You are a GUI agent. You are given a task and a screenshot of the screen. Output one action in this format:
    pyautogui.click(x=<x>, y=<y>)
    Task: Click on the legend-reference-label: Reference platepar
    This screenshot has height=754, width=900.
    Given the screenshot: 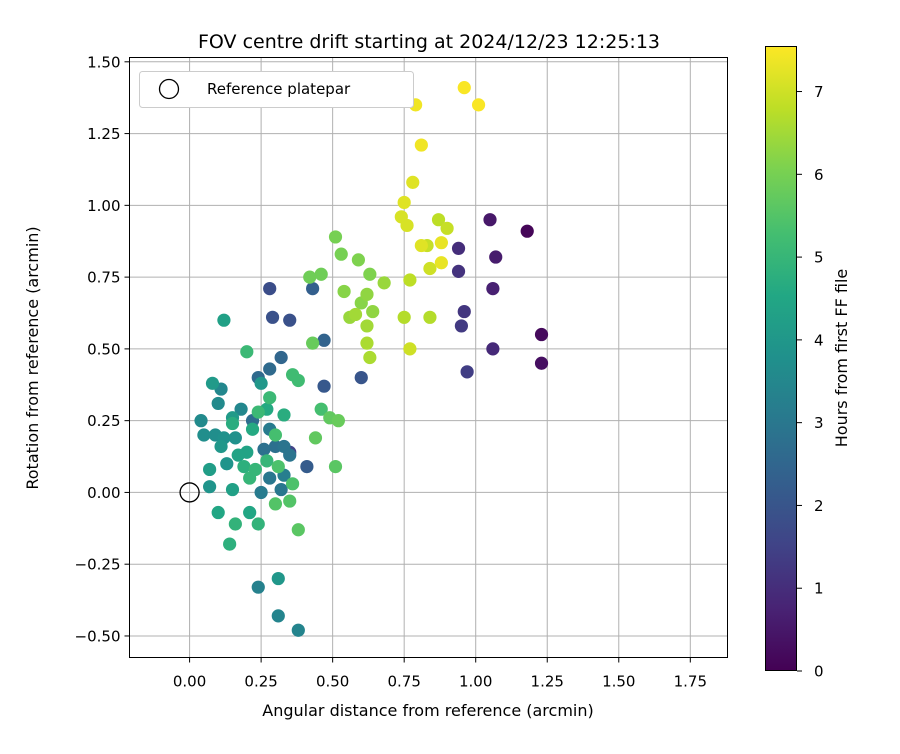 What is the action you would take?
    pyautogui.click(x=279, y=89)
    